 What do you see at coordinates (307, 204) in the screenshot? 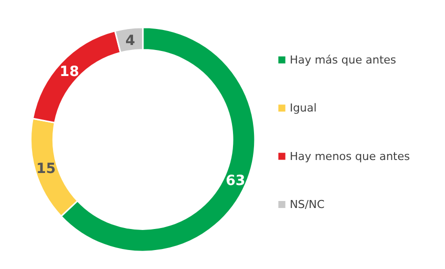
I see `legend-label: NS/NC` at bounding box center [307, 204].